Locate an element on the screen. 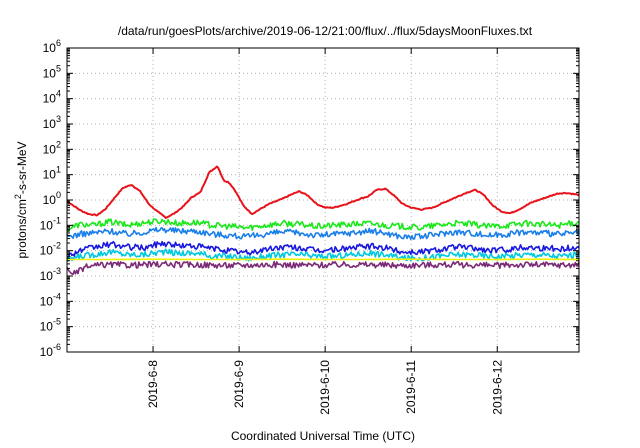  x-axis-label: Coordinated Universal Time (UTC) is located at coordinates (323, 436).